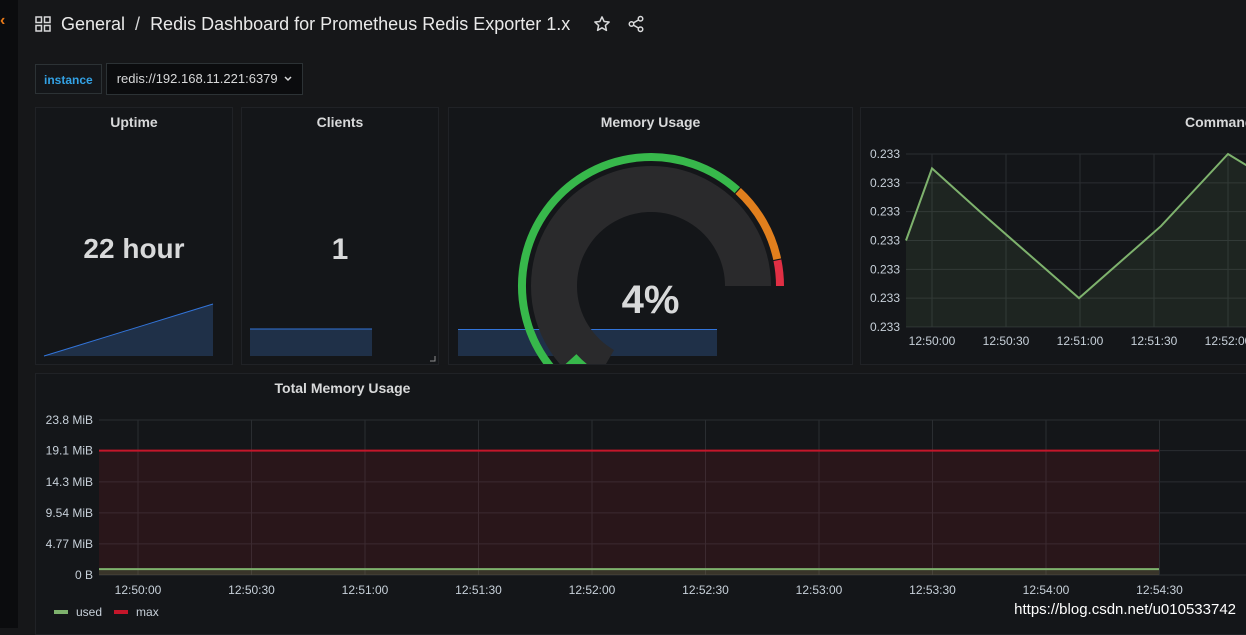 The height and width of the screenshot is (635, 1246). I want to click on instance-select-value: redis://192.168.11.221:6379, so click(197, 78).